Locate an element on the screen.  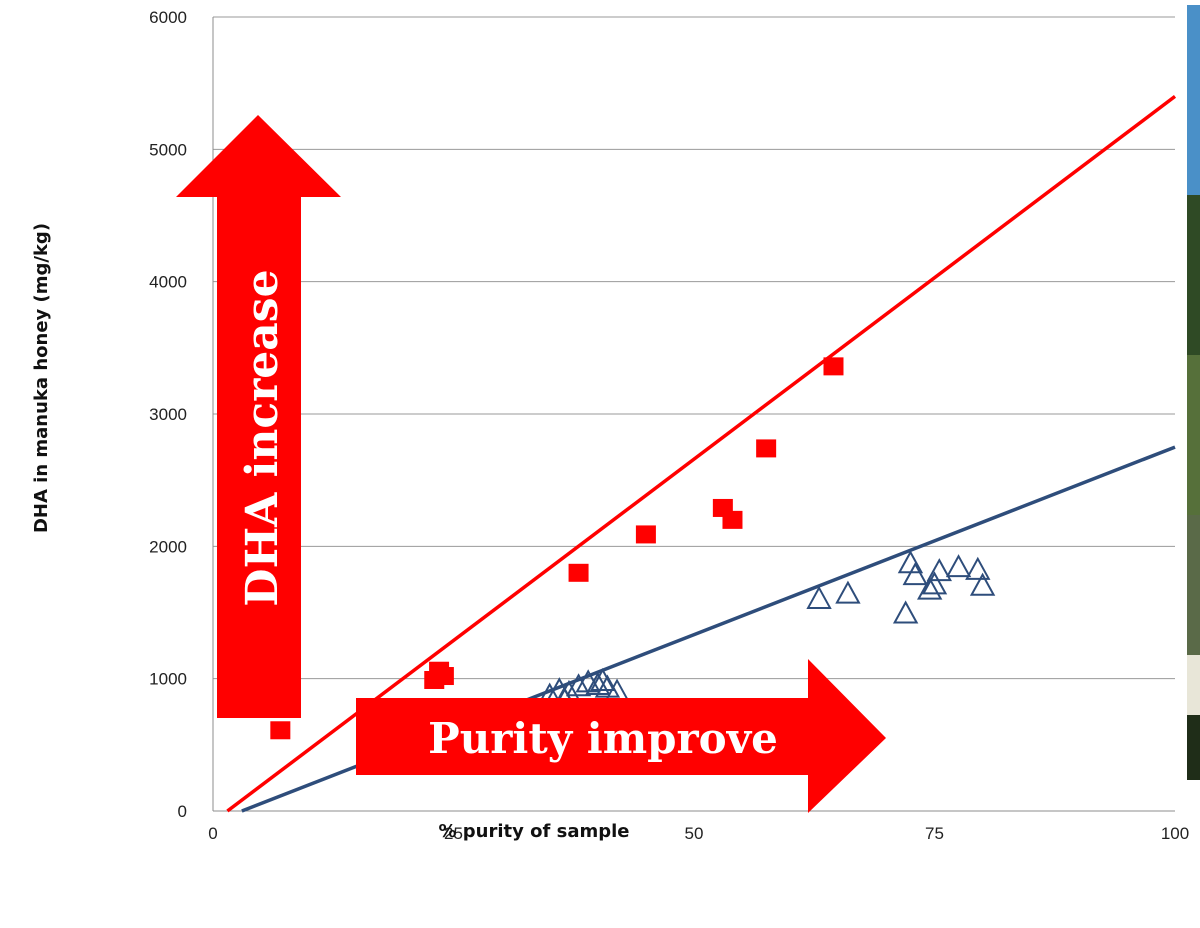
y-tick-label-6: 6000 is located at coordinates (168, 17).